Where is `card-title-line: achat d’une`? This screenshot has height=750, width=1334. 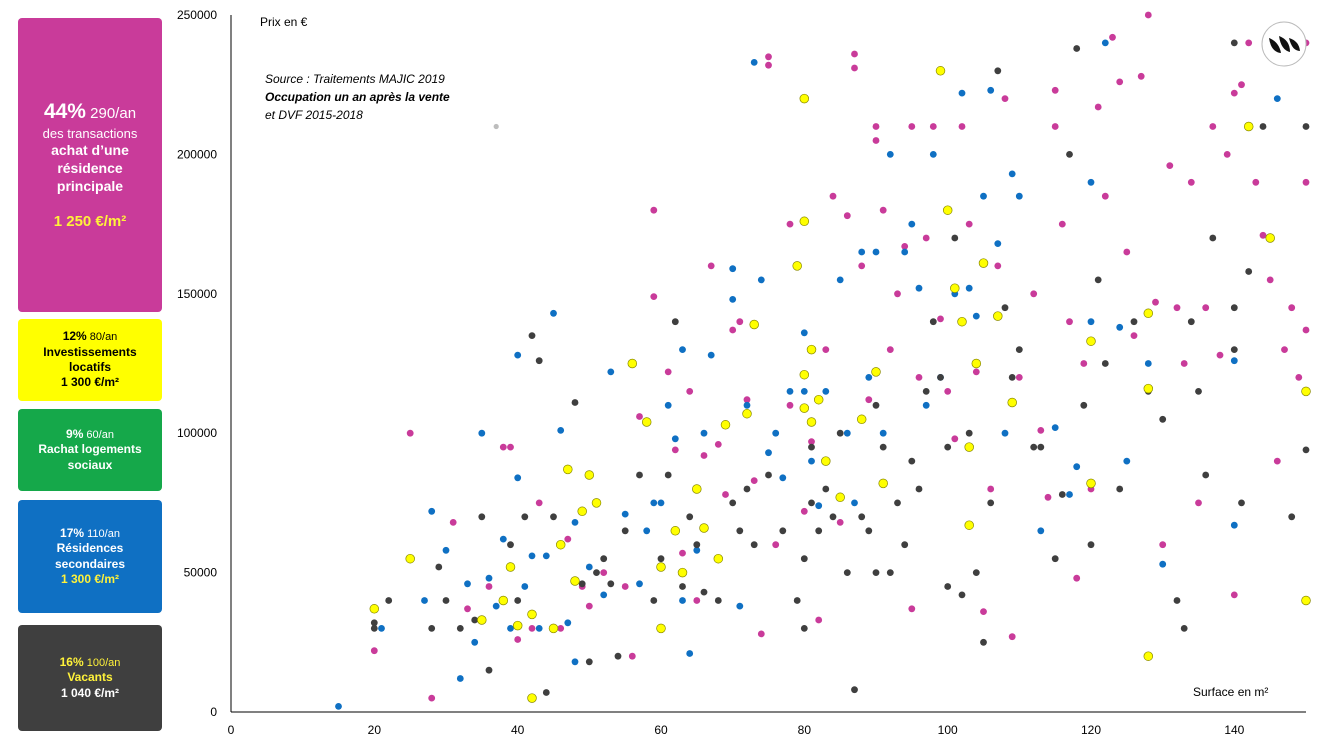 card-title-line: achat d’une is located at coordinates (90, 150).